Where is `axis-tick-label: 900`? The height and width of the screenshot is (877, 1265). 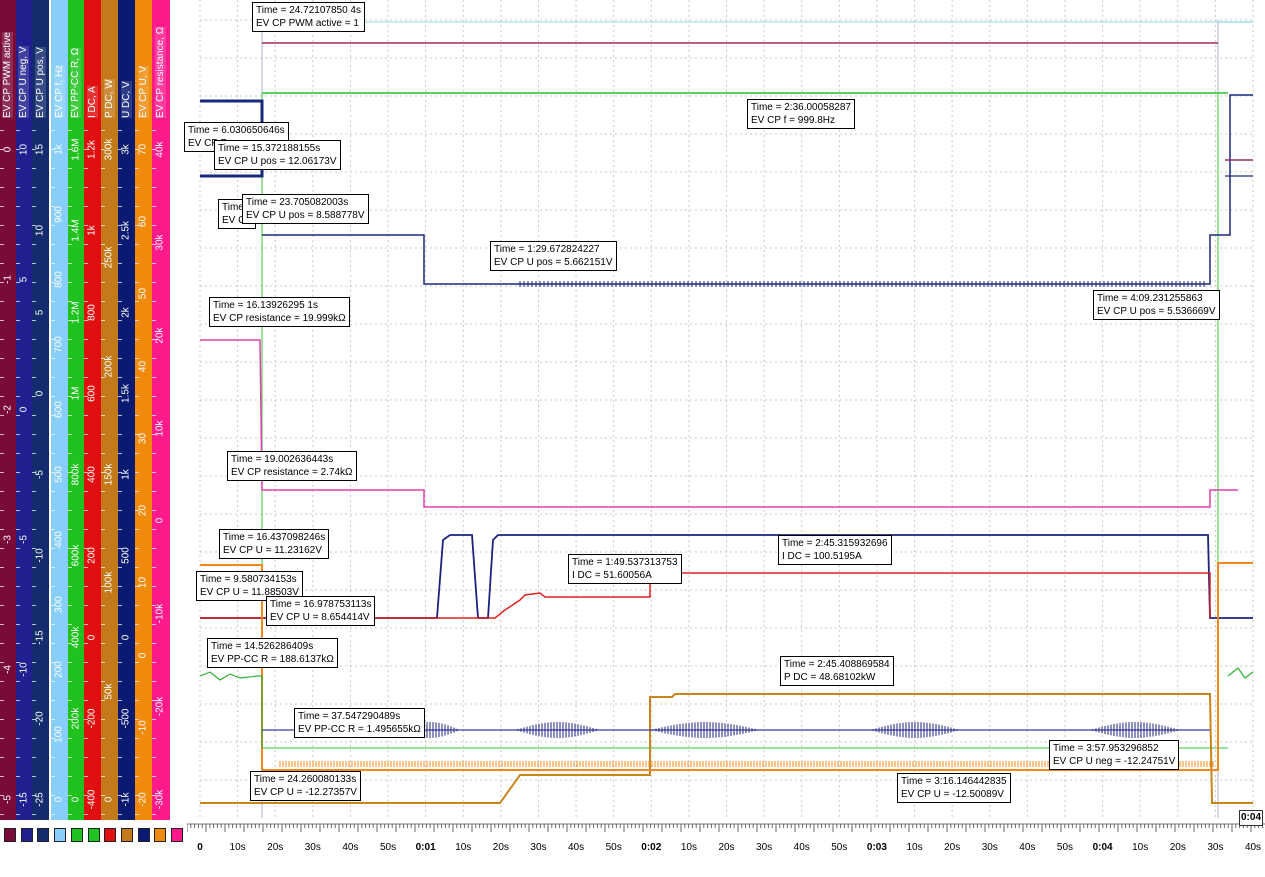
axis-tick-label: 900 is located at coordinates (59, 214).